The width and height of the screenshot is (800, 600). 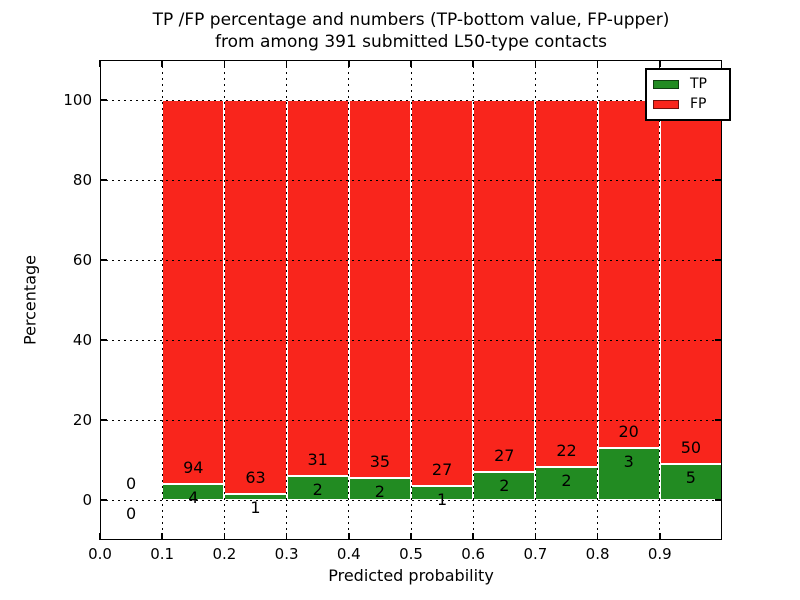 What do you see at coordinates (659, 554) in the screenshot?
I see `x-tick-label: 0.9` at bounding box center [659, 554].